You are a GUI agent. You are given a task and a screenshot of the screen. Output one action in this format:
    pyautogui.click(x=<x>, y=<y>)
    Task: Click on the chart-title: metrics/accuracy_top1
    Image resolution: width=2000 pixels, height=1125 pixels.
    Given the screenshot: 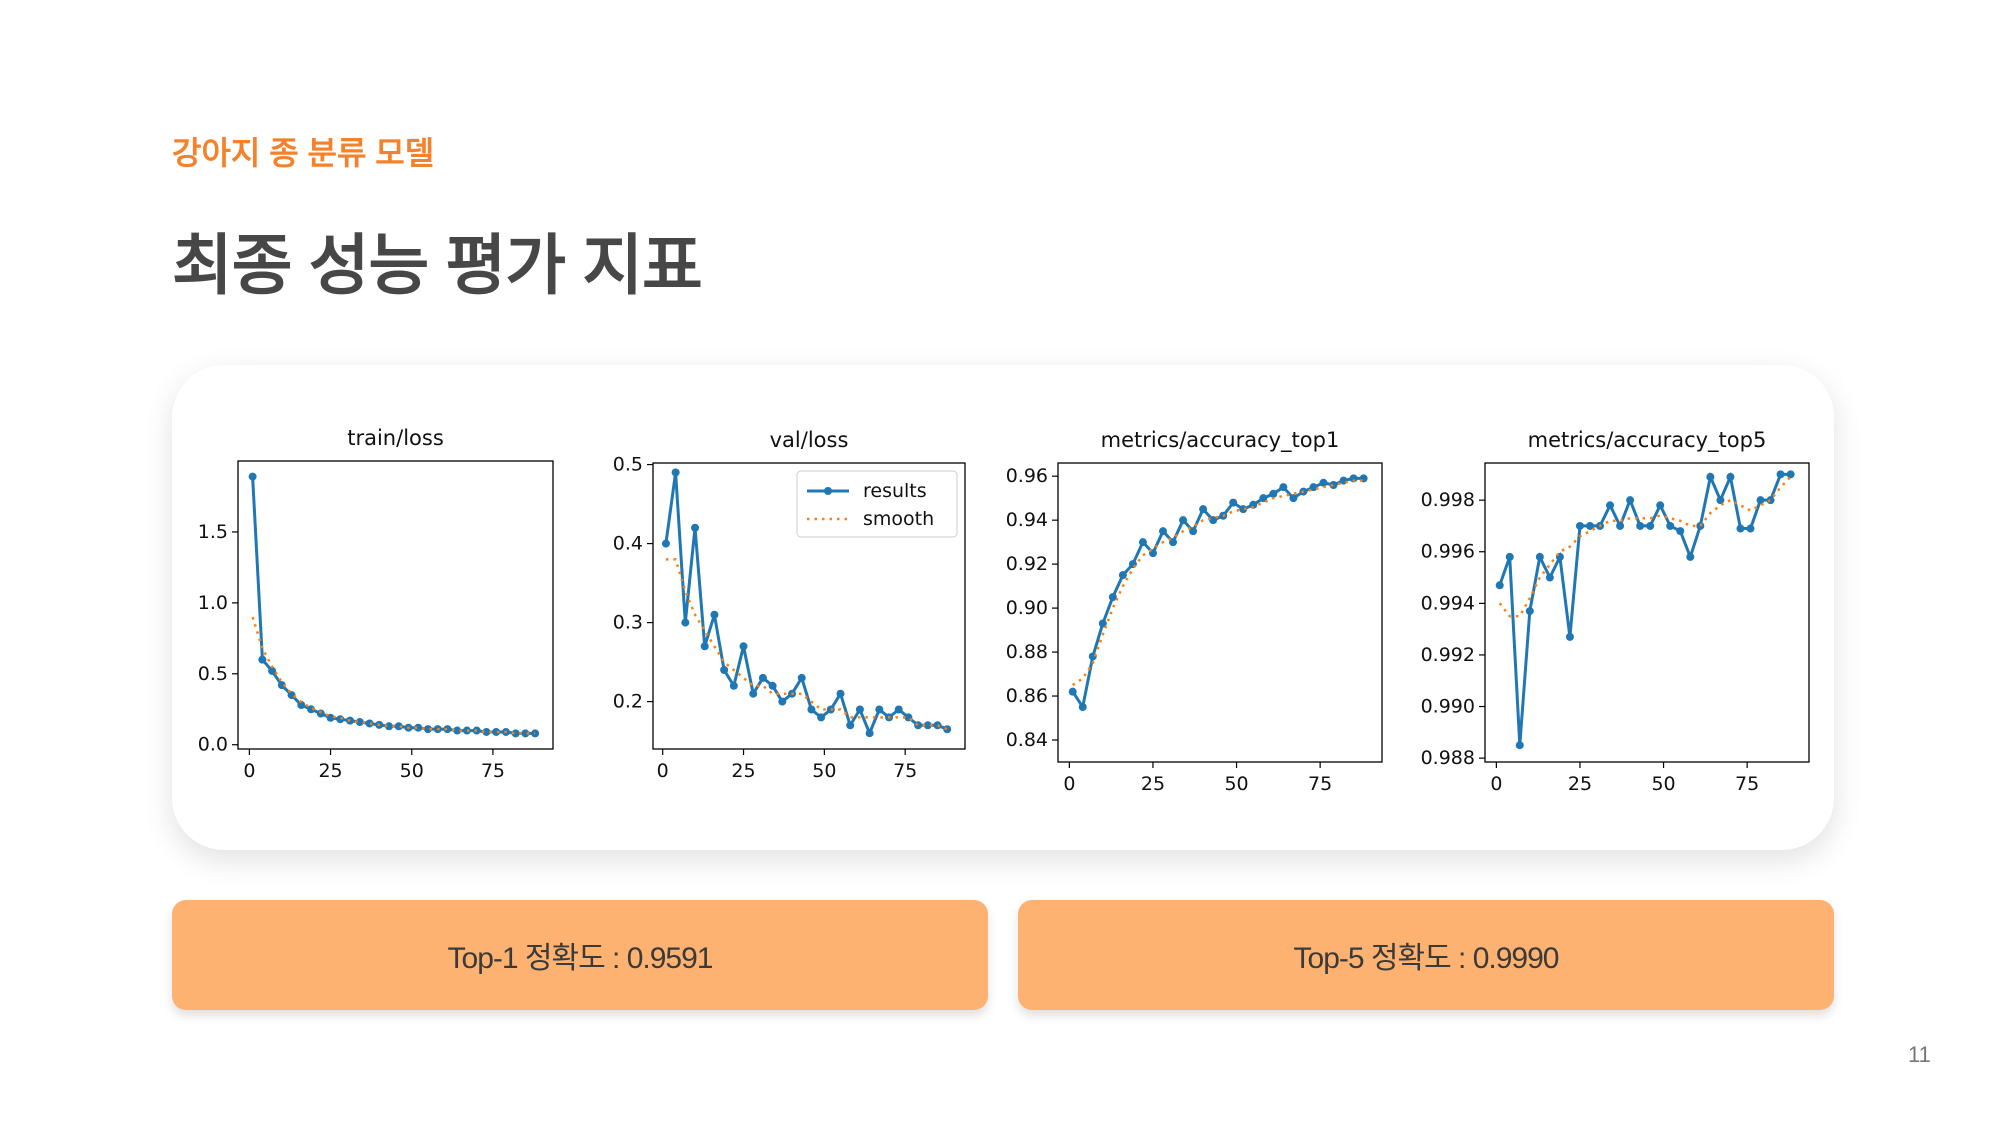 What is the action you would take?
    pyautogui.click(x=1220, y=440)
    